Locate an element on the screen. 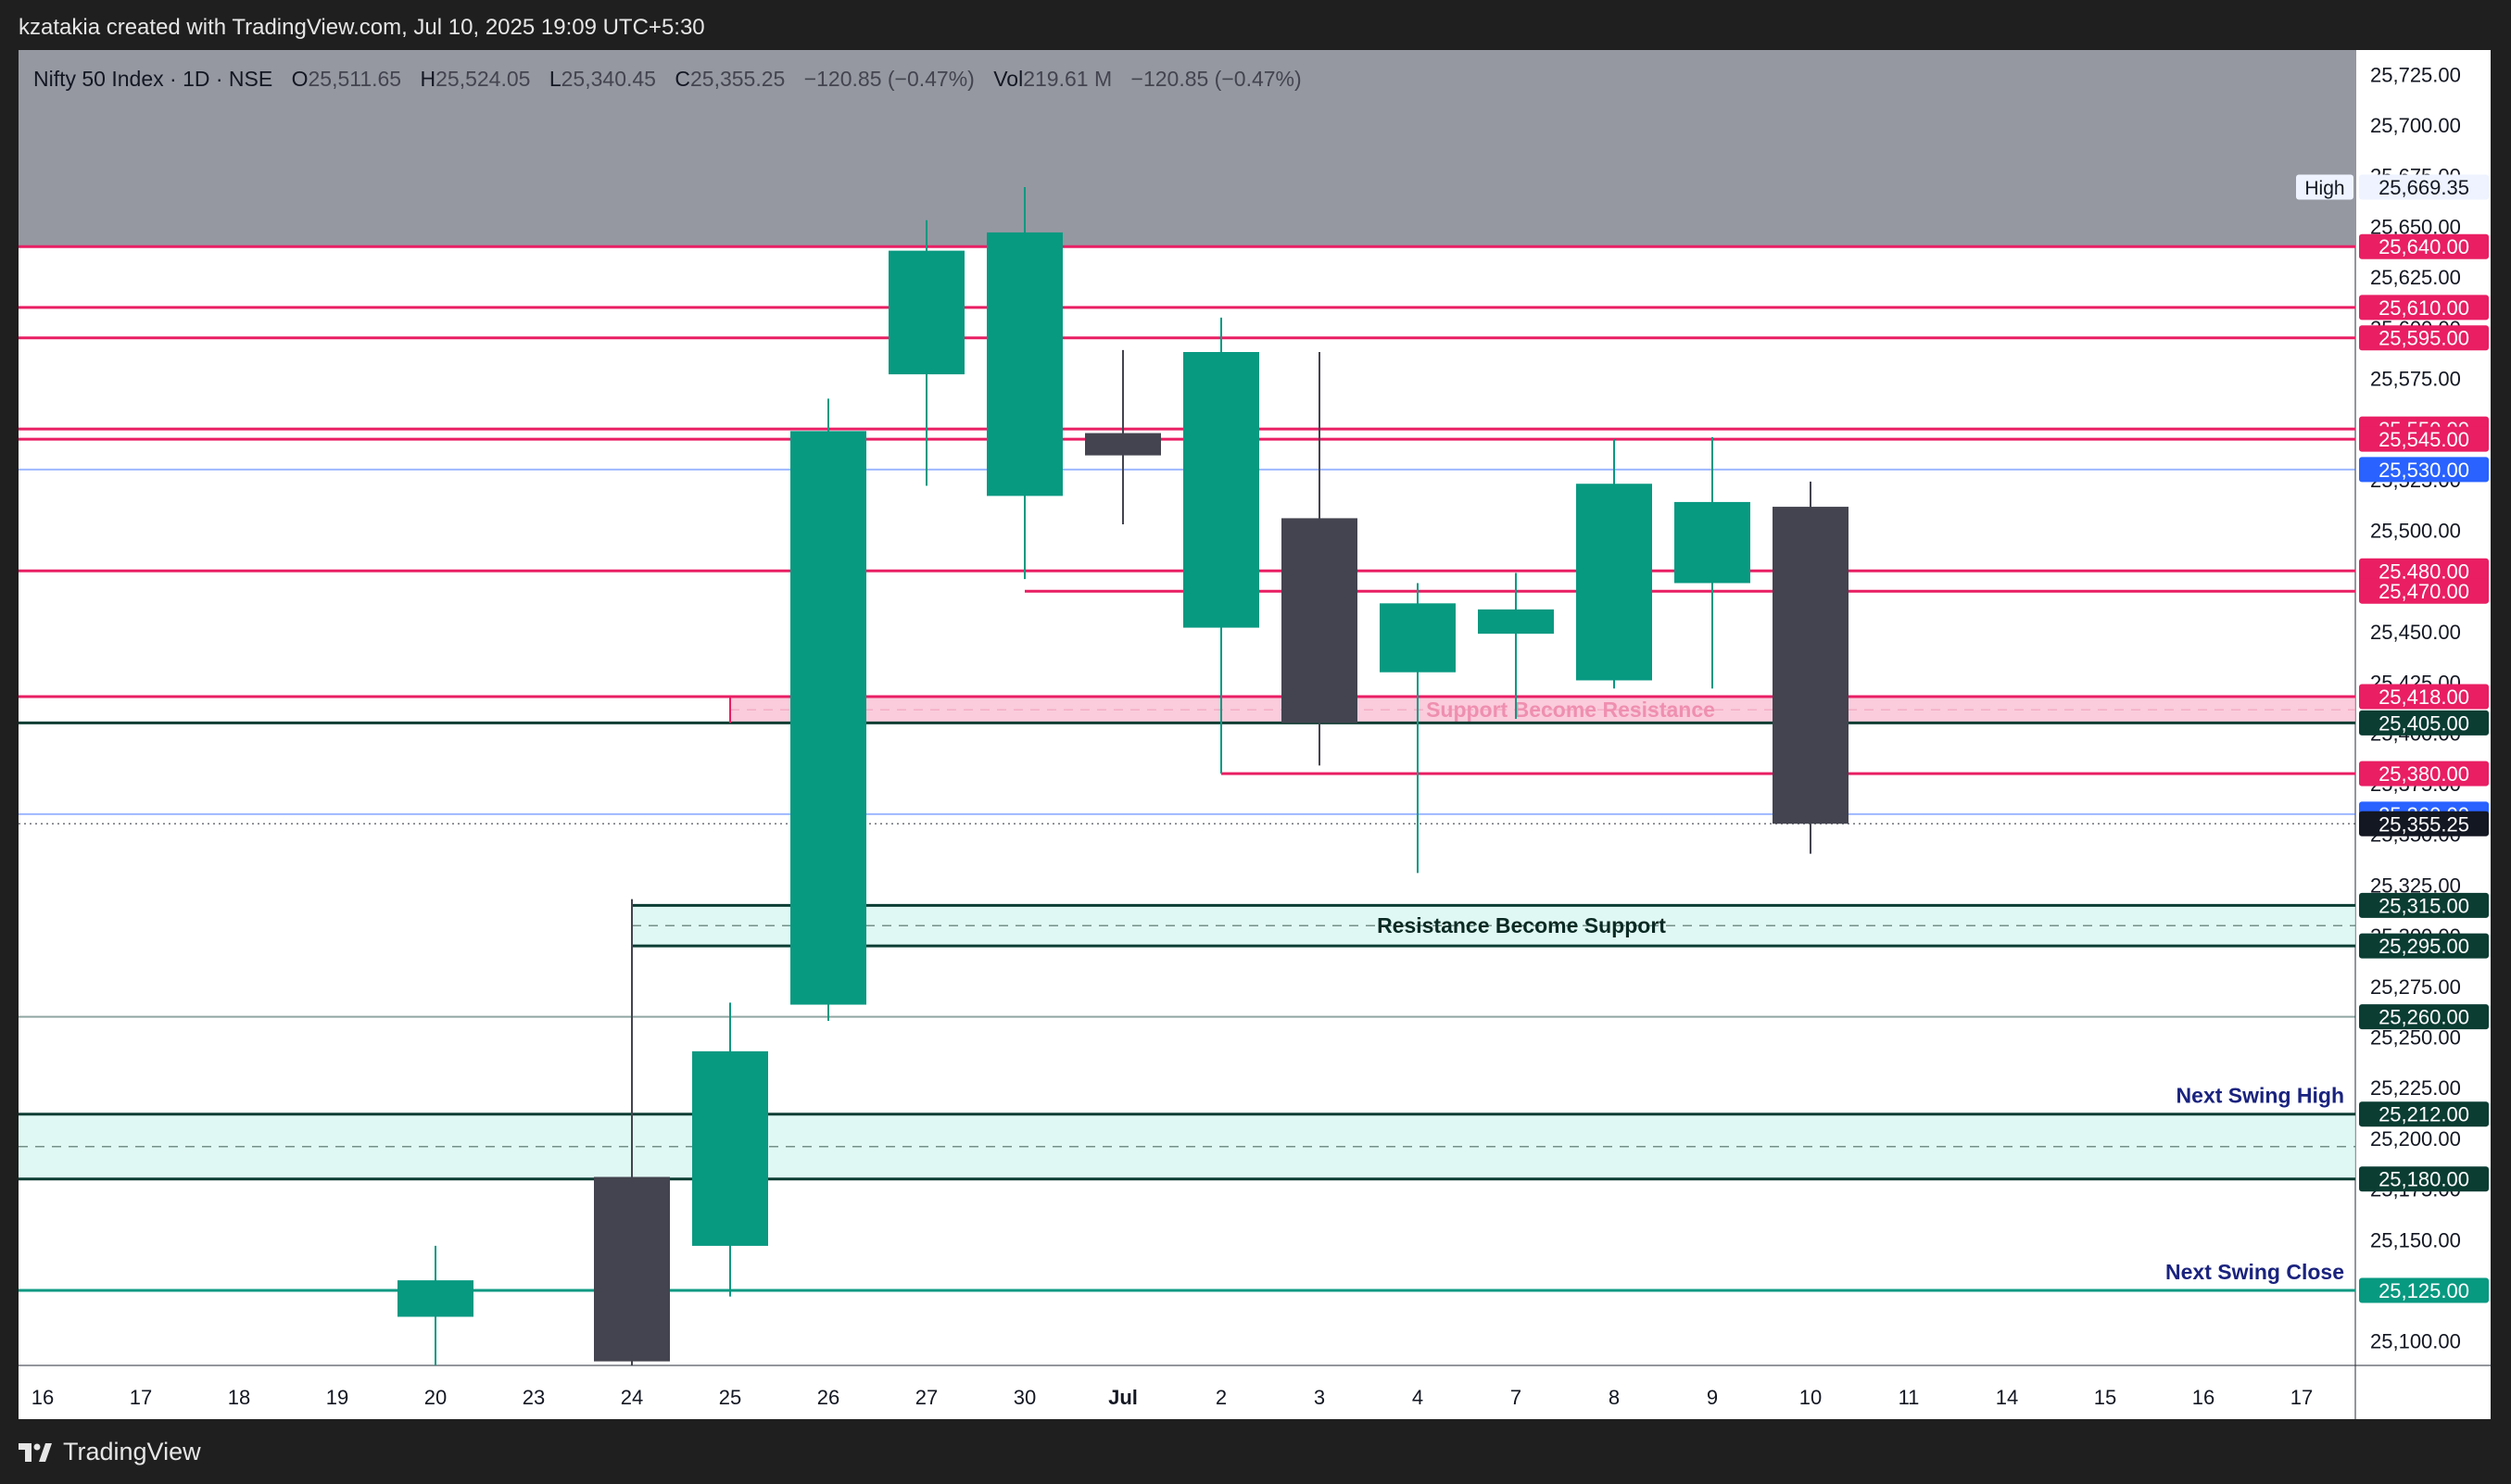 This screenshot has height=1484, width=2511. high-marker-tag is located at coordinates (2324, 187).